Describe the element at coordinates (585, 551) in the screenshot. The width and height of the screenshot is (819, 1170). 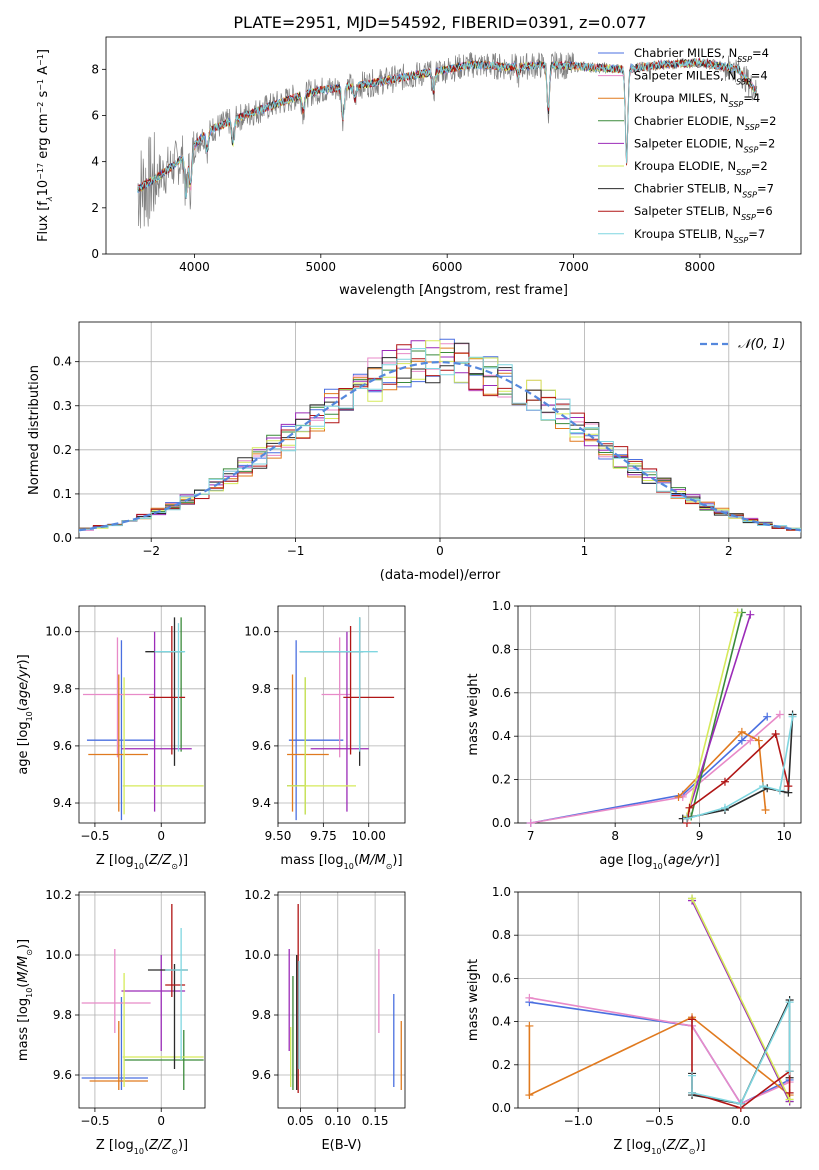
I see `residuals-xtick-label: 1` at that location.